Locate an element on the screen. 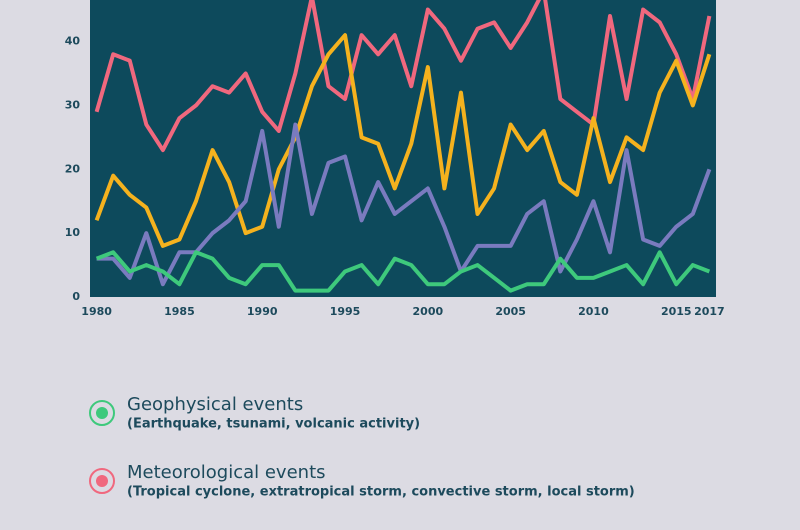 This screenshot has width=800, height=530. x-tick-label: 1985 is located at coordinates (179, 311).